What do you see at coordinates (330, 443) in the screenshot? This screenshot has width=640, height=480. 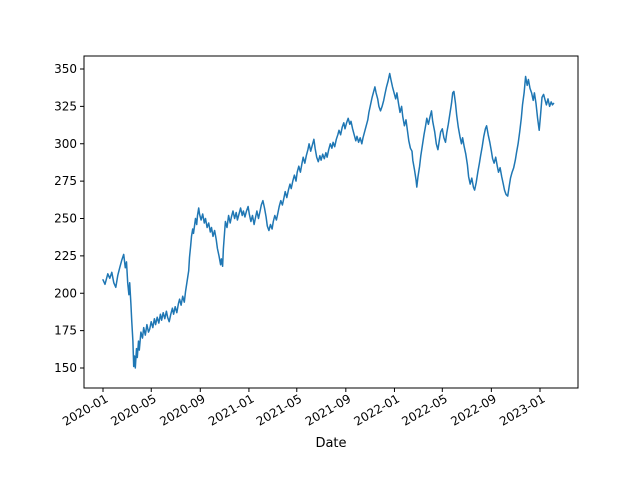 I see `x-axis-label: Date` at bounding box center [330, 443].